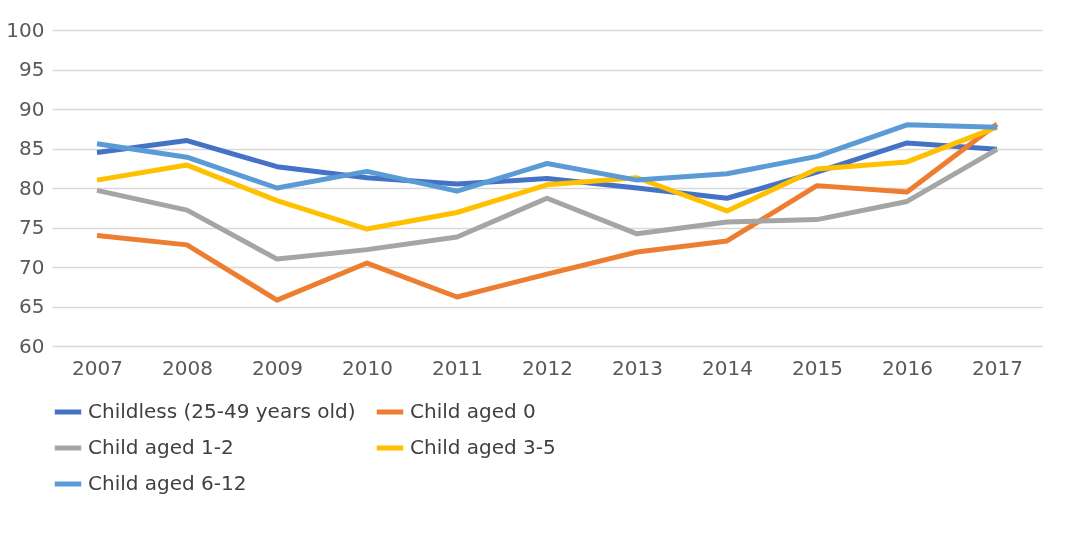 The image size is (1090, 548). What do you see at coordinates (457, 367) in the screenshot?
I see `x-tick-label: 2011` at bounding box center [457, 367].